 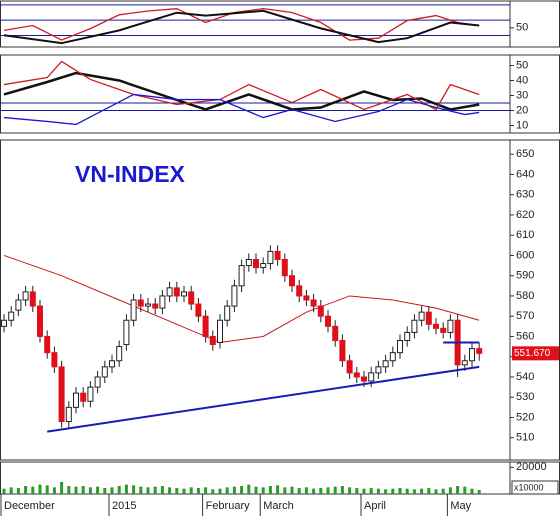 What do you see at coordinates (535, 487) in the screenshot?
I see `unit-box` at bounding box center [535, 487].